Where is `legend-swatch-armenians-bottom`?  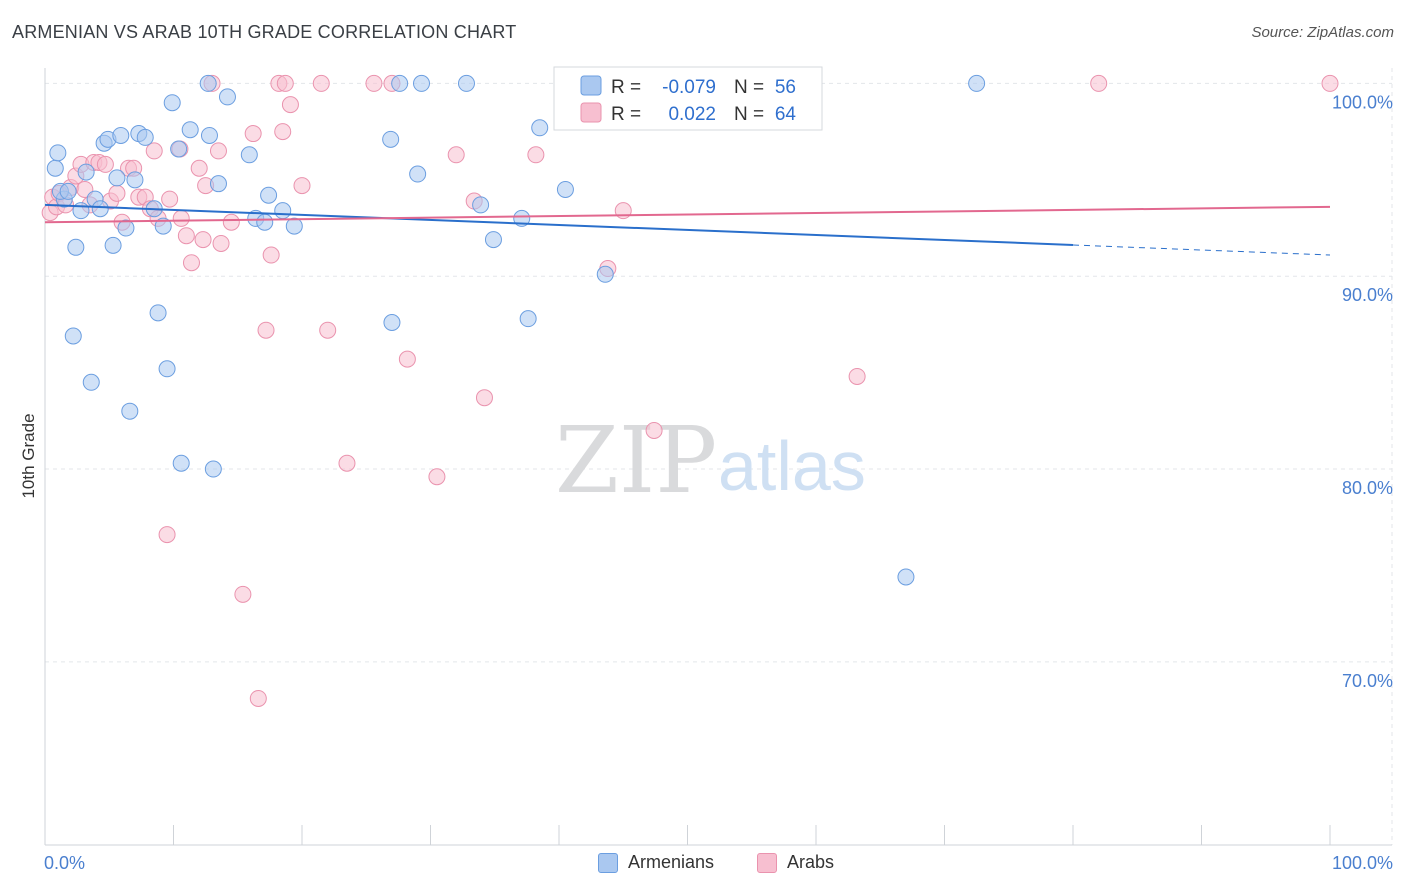 legend-swatch-armenians-bottom is located at coordinates (608, 862).